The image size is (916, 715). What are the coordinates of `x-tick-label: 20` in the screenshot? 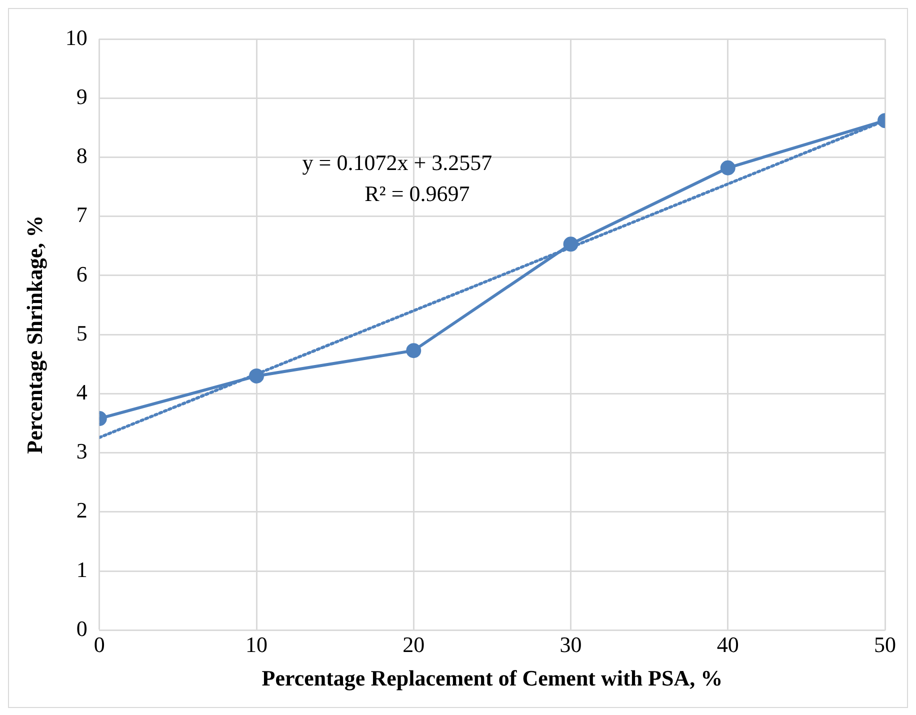 It's located at (413, 645).